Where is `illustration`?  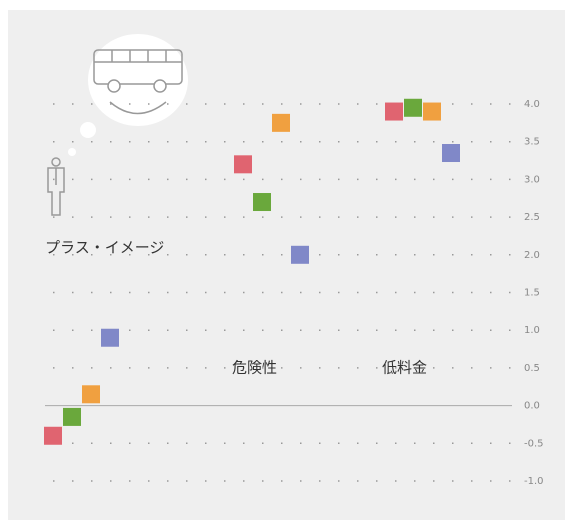 illustration is located at coordinates (117, 125).